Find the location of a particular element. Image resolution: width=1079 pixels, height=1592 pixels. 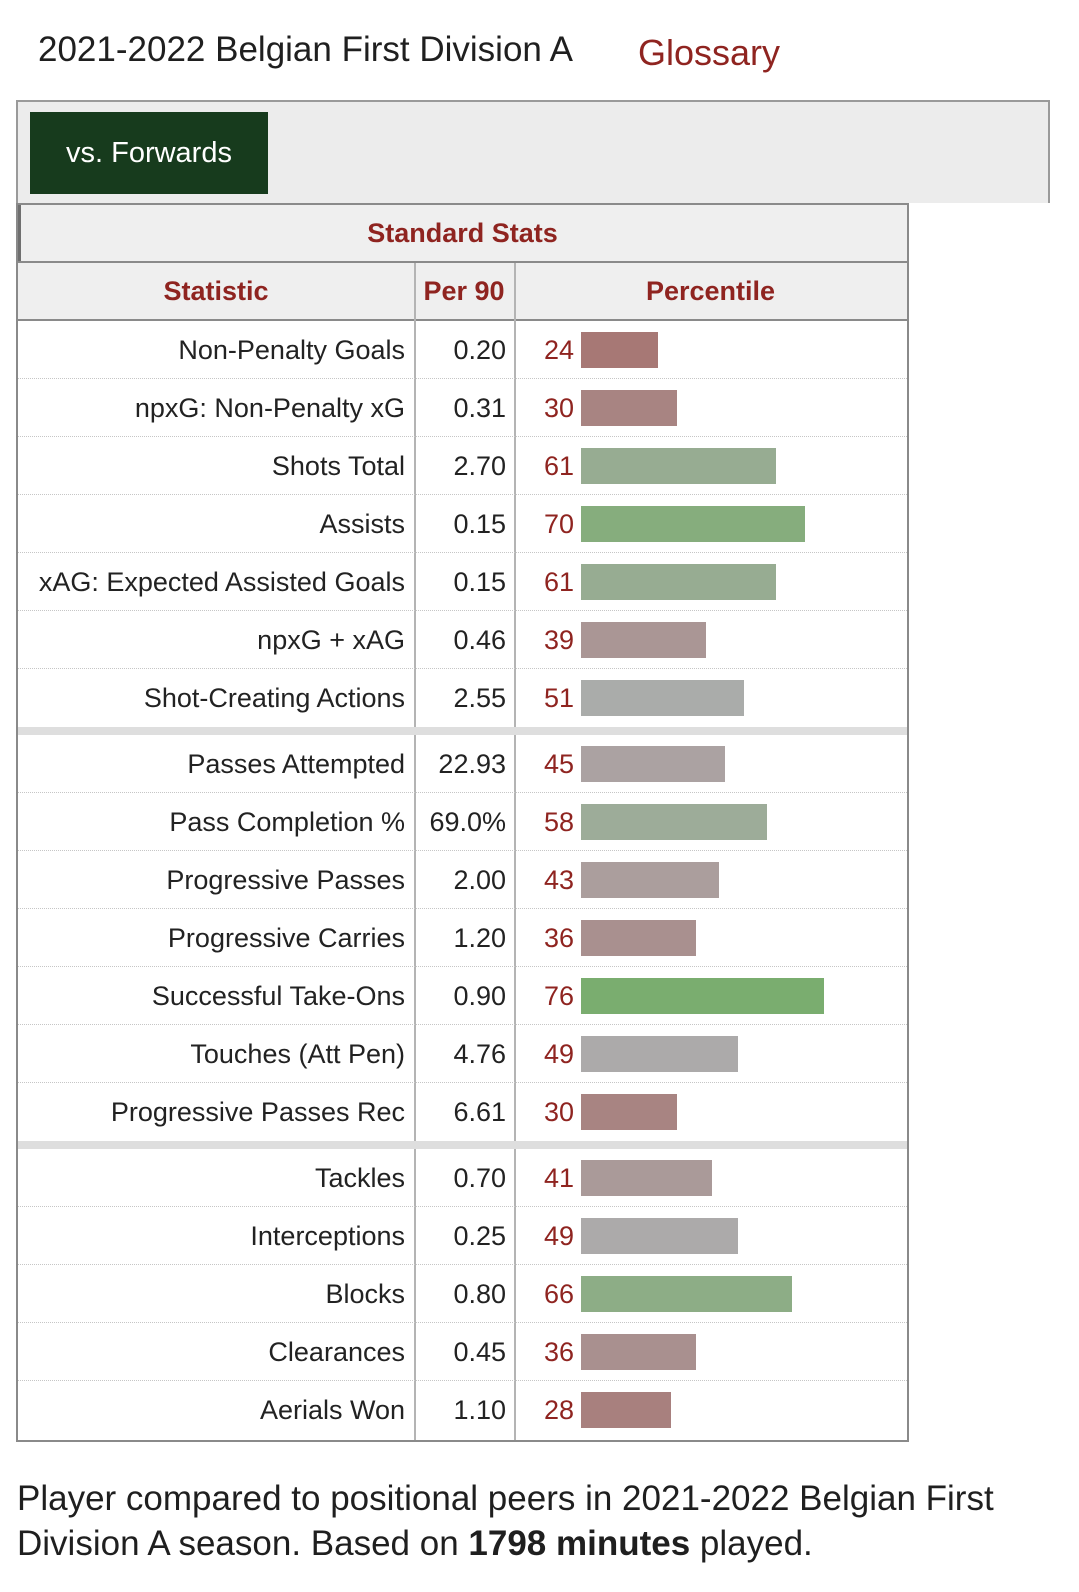

percentile-value: 76 is located at coordinates (558, 995).